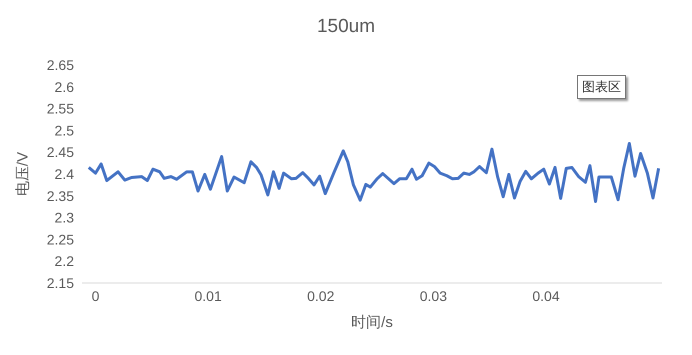  Describe the element at coordinates (64, 130) in the screenshot. I see `y-tick-label: 2.5` at that location.